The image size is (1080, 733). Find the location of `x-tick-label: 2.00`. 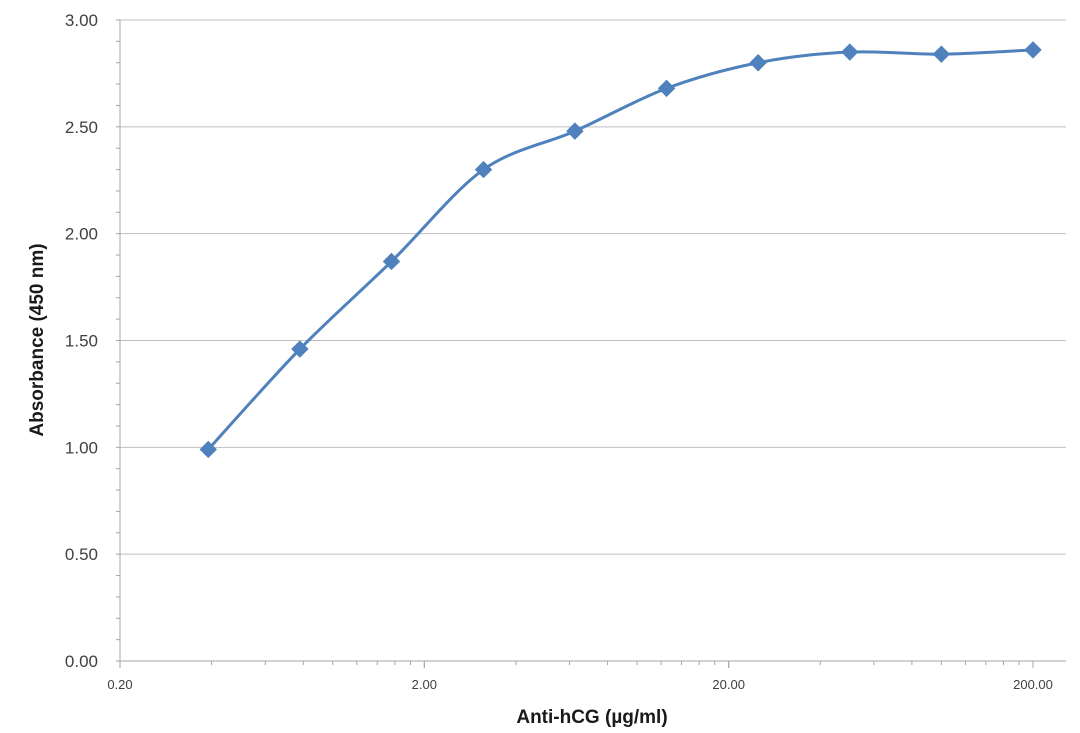

x-tick-label: 2.00 is located at coordinates (424, 684).